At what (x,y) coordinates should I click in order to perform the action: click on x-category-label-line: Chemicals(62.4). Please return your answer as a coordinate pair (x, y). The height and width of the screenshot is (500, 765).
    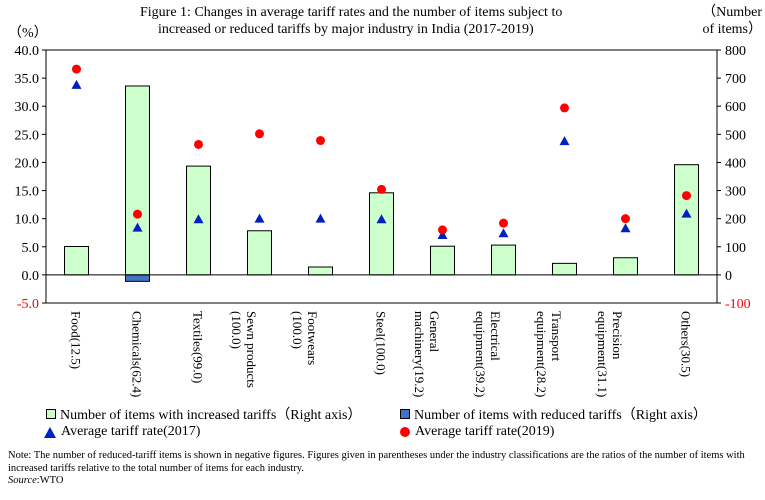
    Looking at the image, I should click on (137, 354).